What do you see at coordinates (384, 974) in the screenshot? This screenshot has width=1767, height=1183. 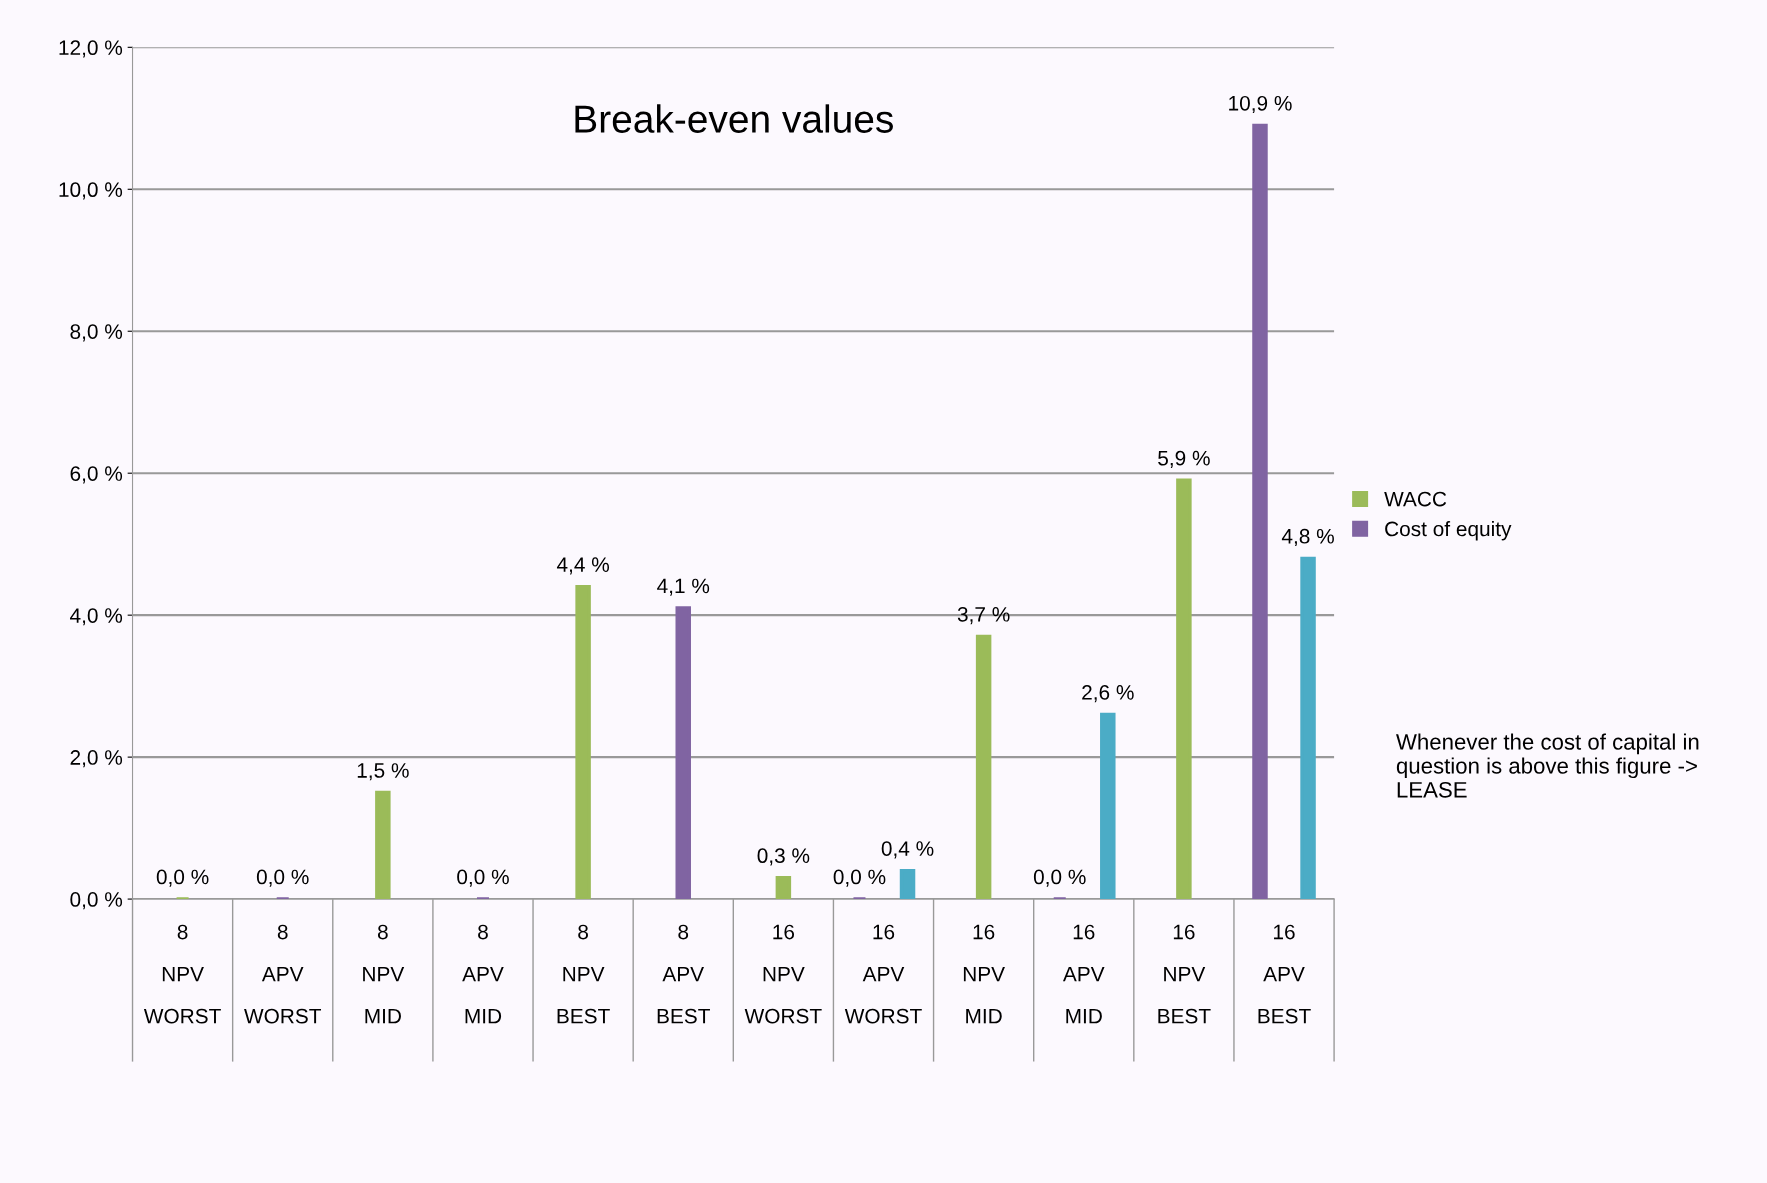 I see `category-label: 8 NPV MID` at bounding box center [384, 974].